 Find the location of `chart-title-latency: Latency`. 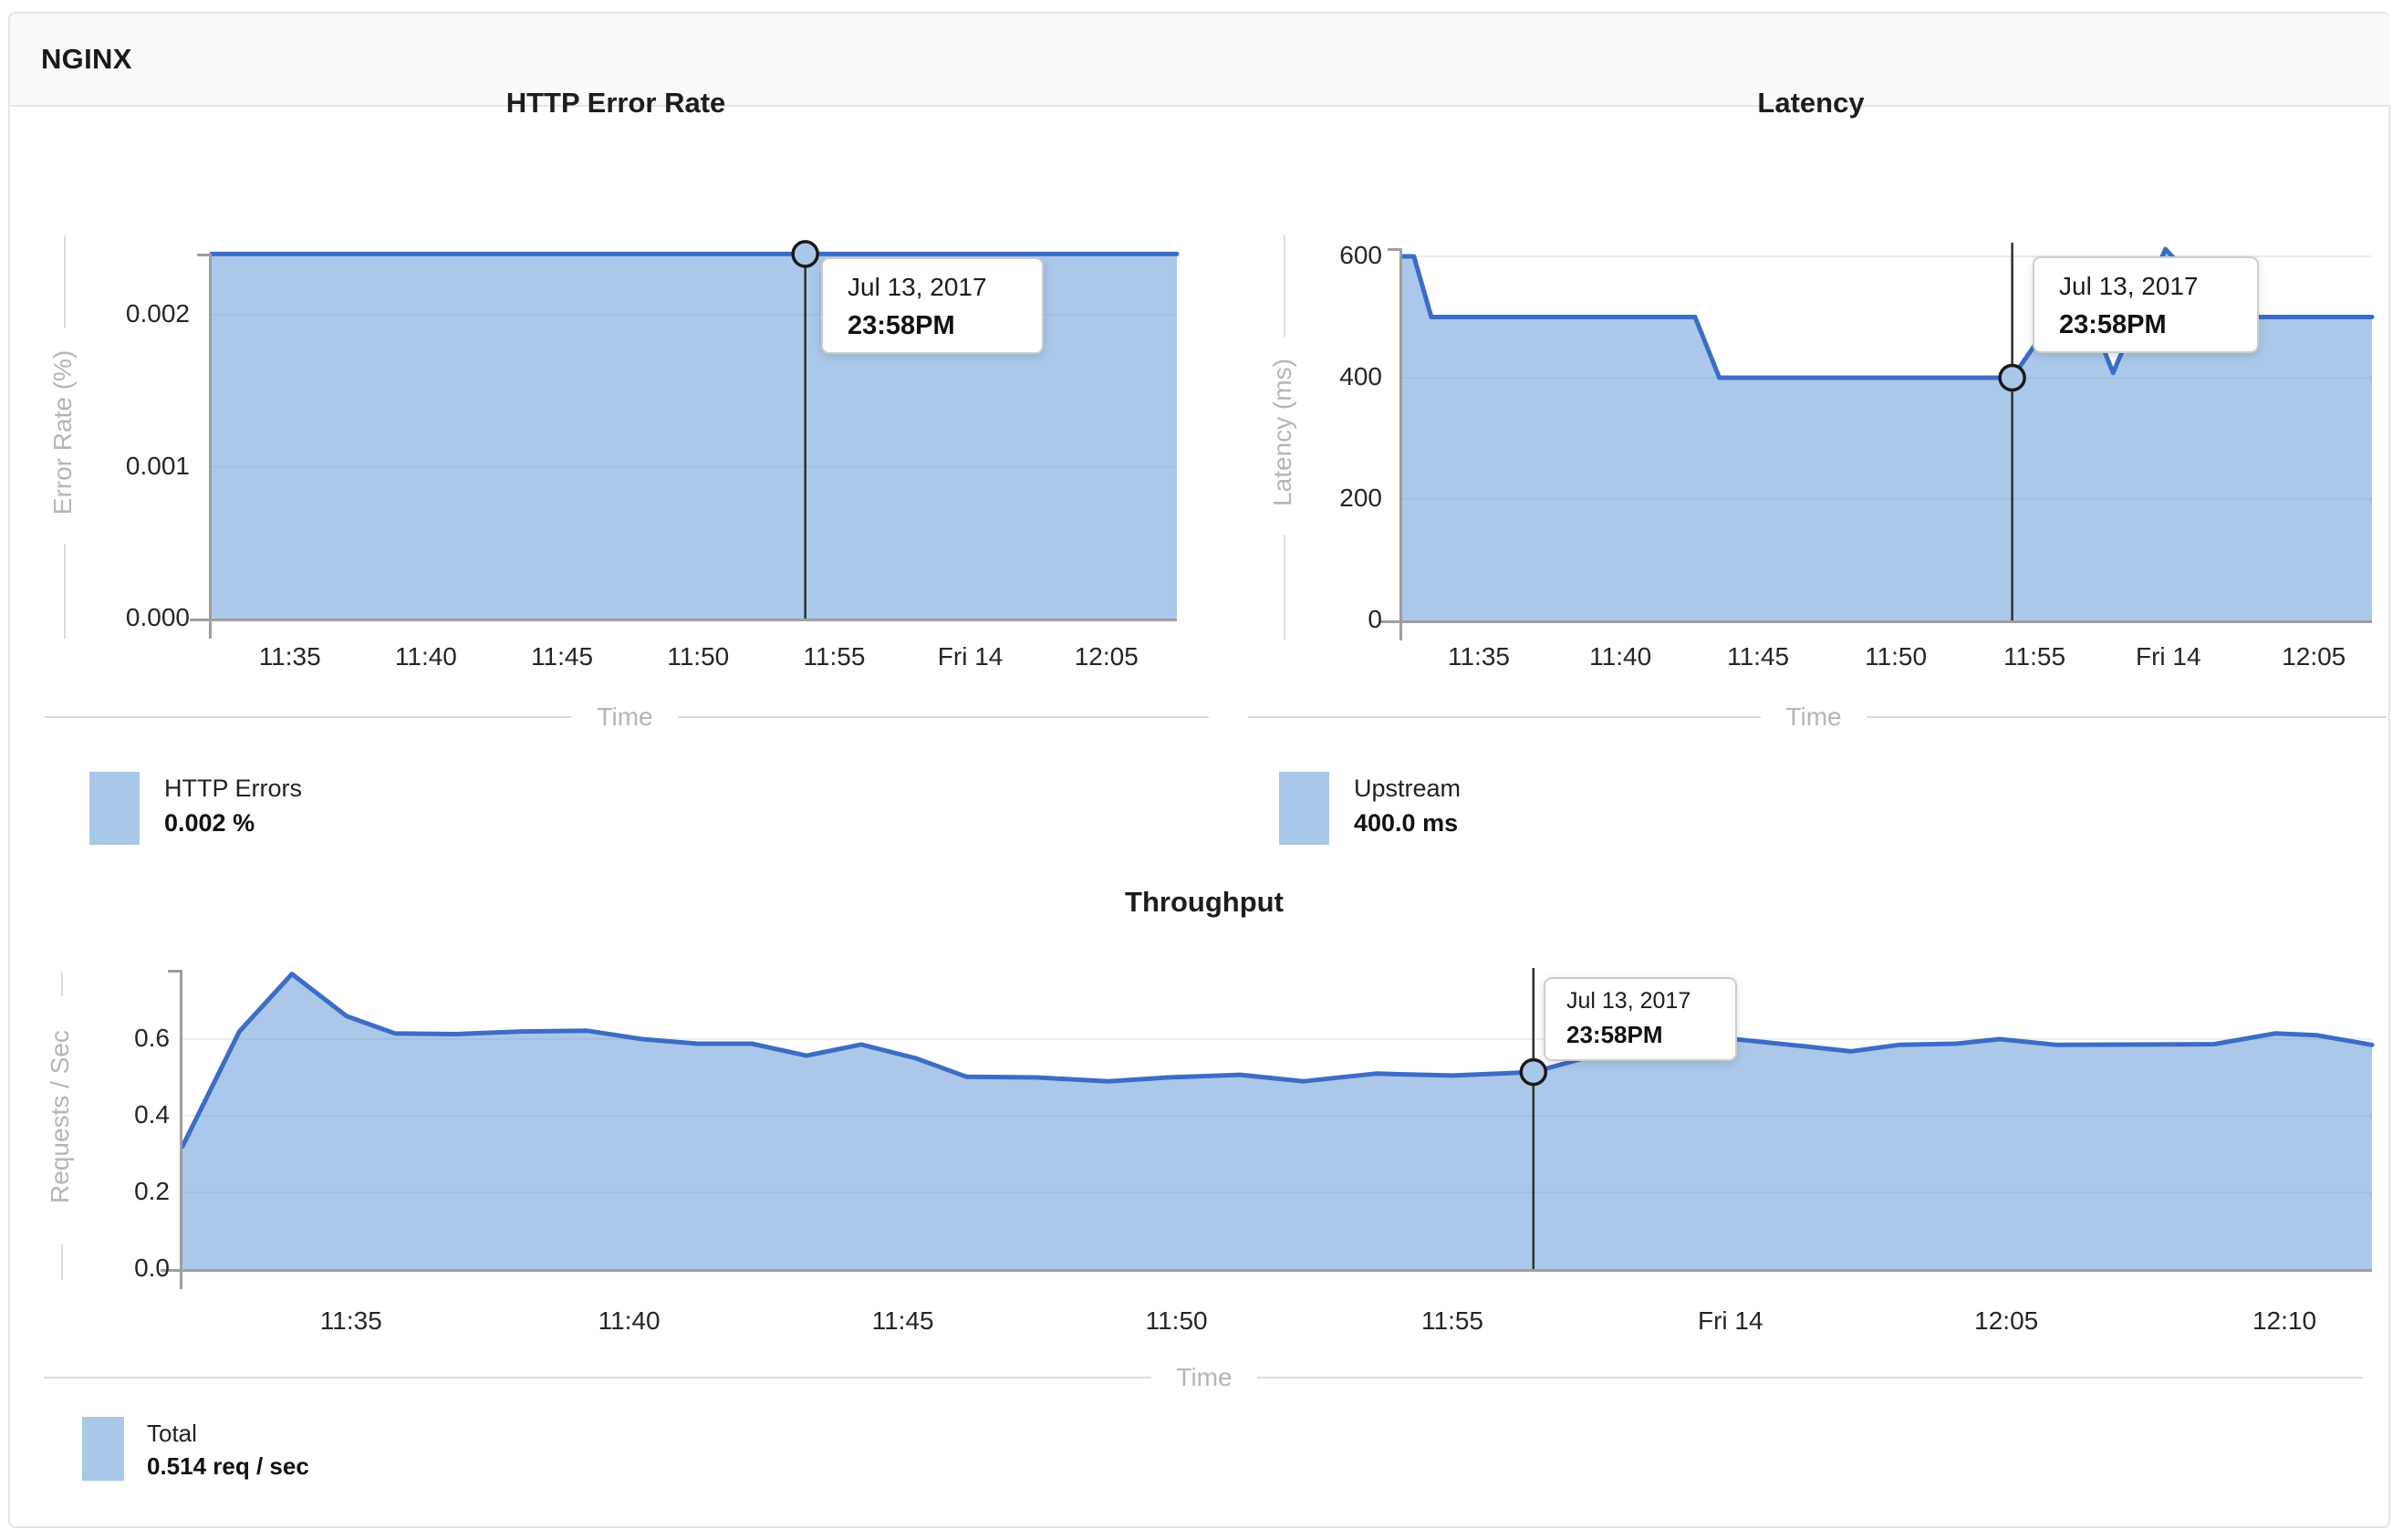

chart-title-latency: Latency is located at coordinates (1811, 103).